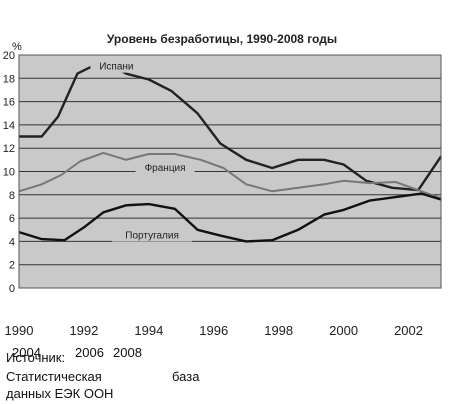  I want to click on y-tick-labels: 0 2 4 6 8 10 12 14 16 18 20, so click(9, 172).